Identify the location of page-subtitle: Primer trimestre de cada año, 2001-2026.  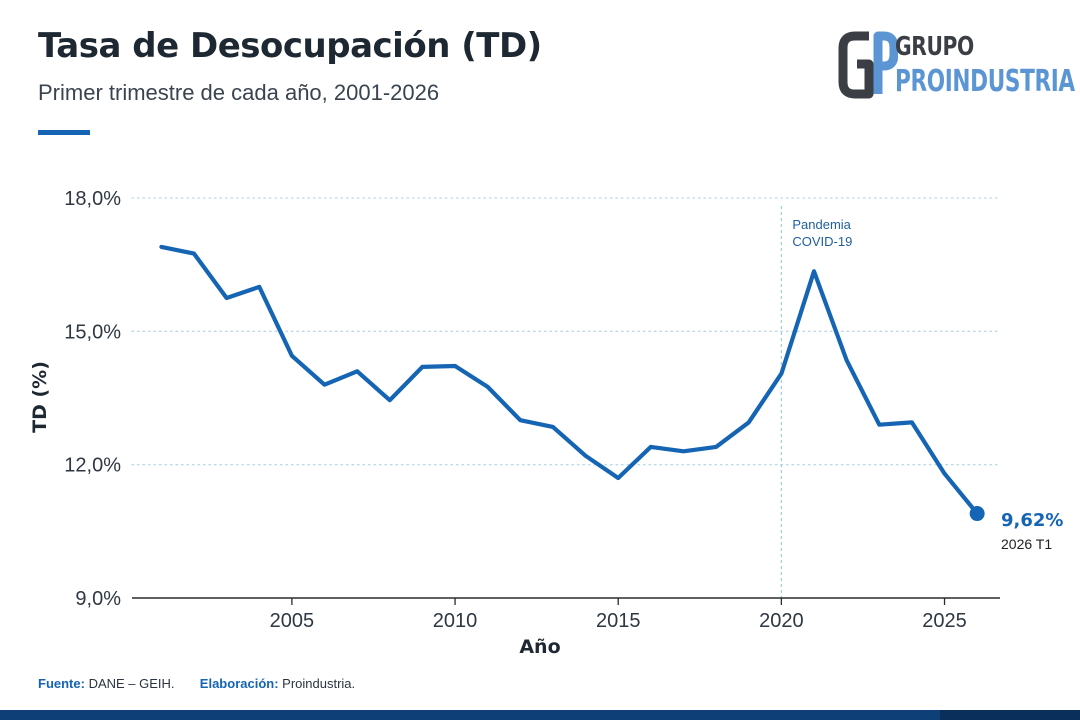
(239, 92).